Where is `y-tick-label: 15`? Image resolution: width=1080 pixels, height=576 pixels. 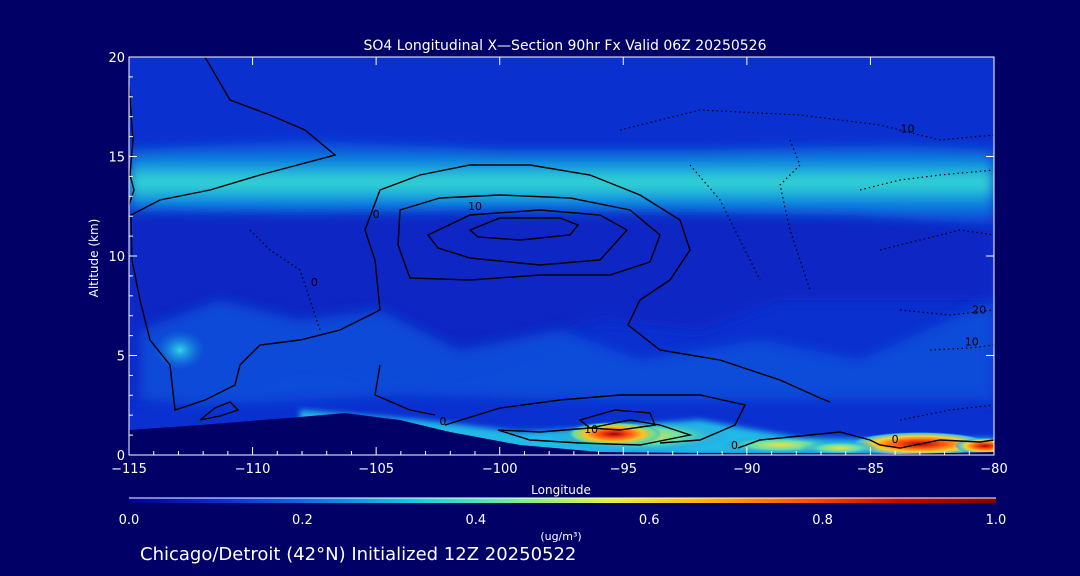 y-tick-label: 15 is located at coordinates (116, 158).